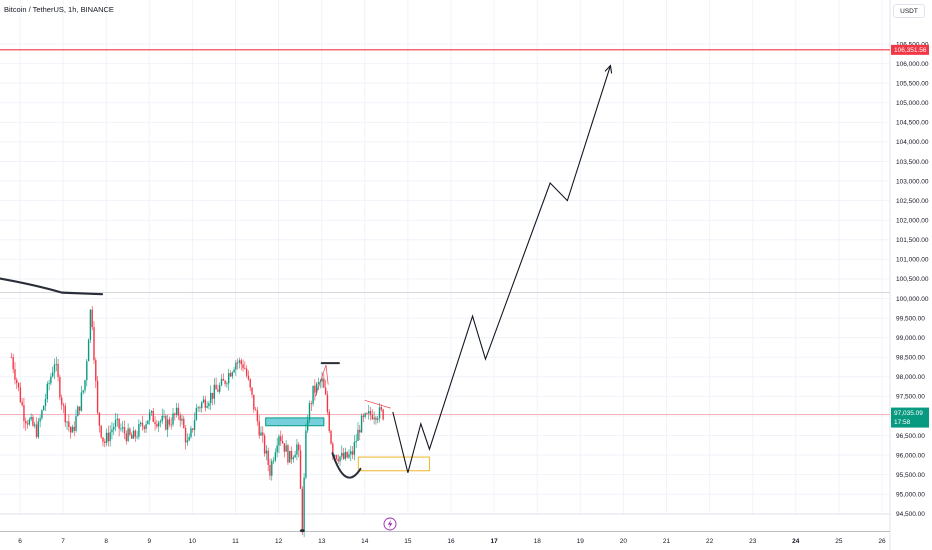 This screenshot has width=932, height=550. What do you see at coordinates (912, 260) in the screenshot?
I see `price-tick-label: 101,000.00` at bounding box center [912, 260].